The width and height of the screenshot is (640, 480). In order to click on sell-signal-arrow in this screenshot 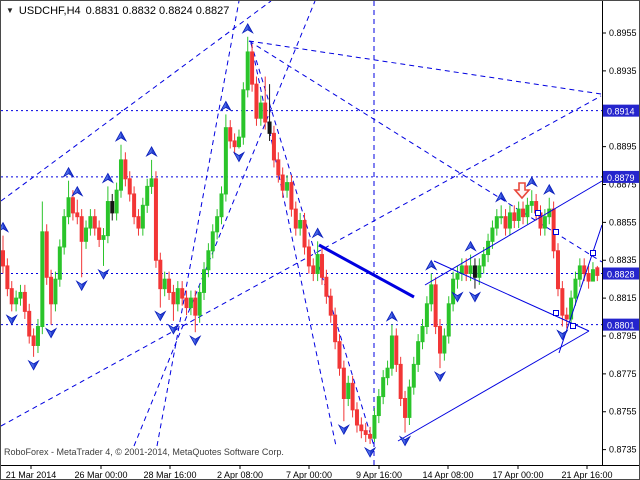, I will do `click(522, 191)`.